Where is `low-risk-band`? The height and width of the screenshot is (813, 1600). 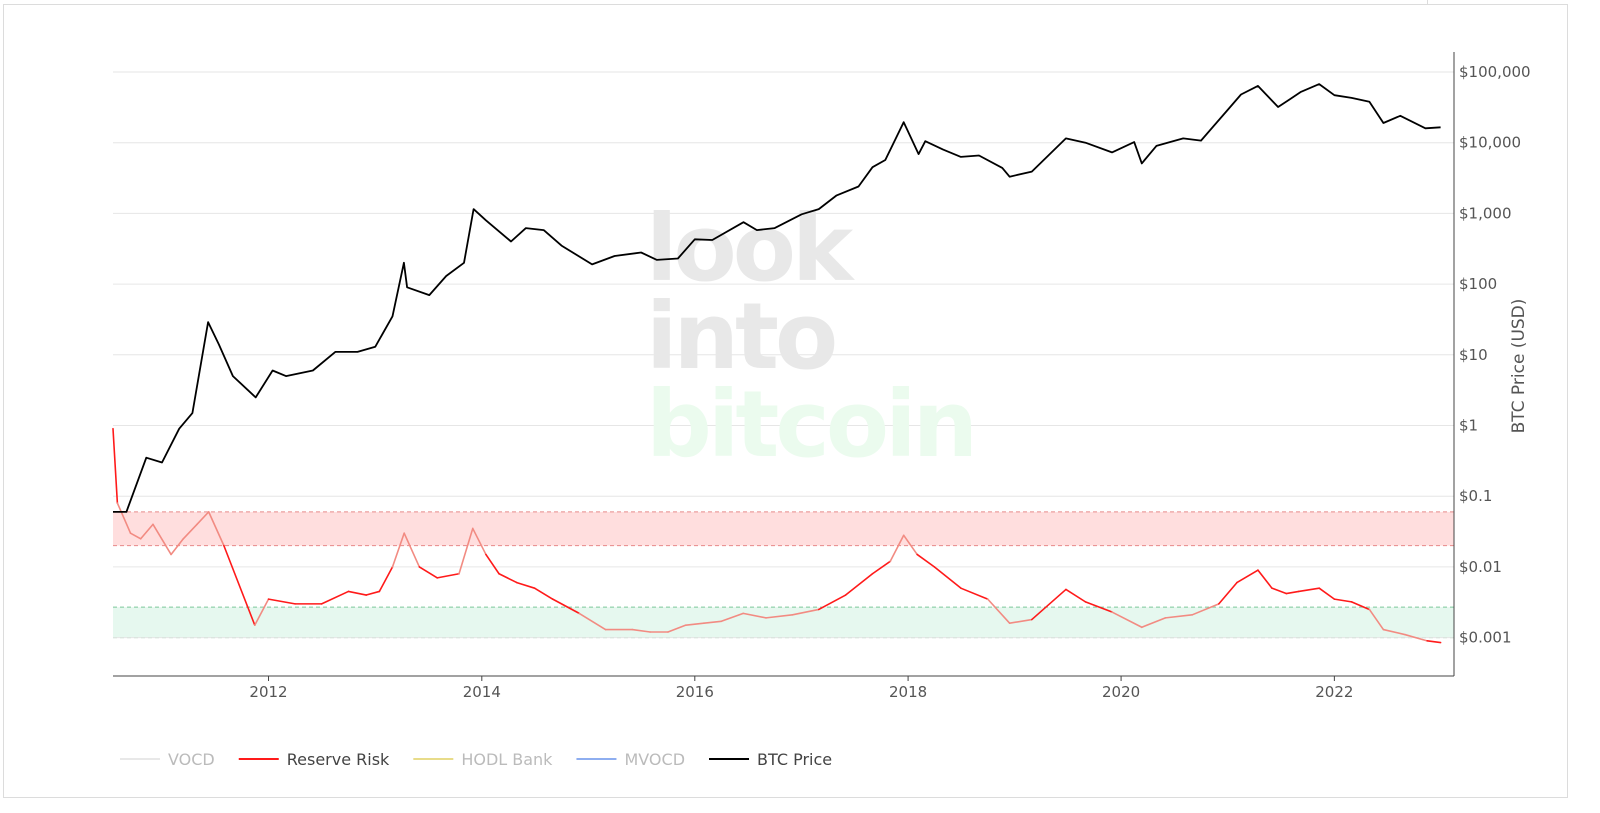 low-risk-band is located at coordinates (783, 622).